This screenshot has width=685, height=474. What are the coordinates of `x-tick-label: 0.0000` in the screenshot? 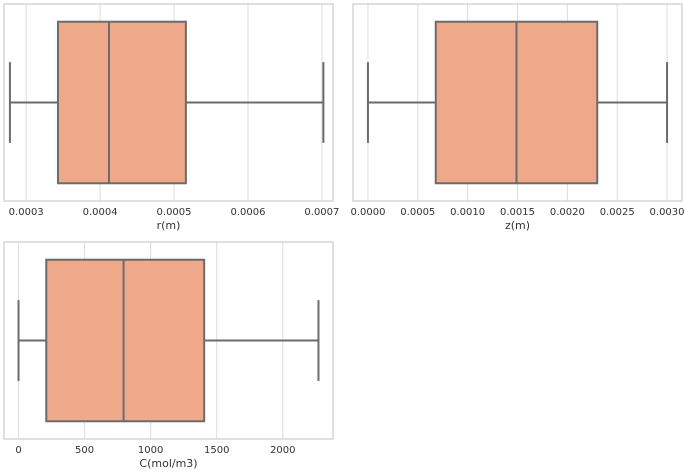 It's located at (367, 212).